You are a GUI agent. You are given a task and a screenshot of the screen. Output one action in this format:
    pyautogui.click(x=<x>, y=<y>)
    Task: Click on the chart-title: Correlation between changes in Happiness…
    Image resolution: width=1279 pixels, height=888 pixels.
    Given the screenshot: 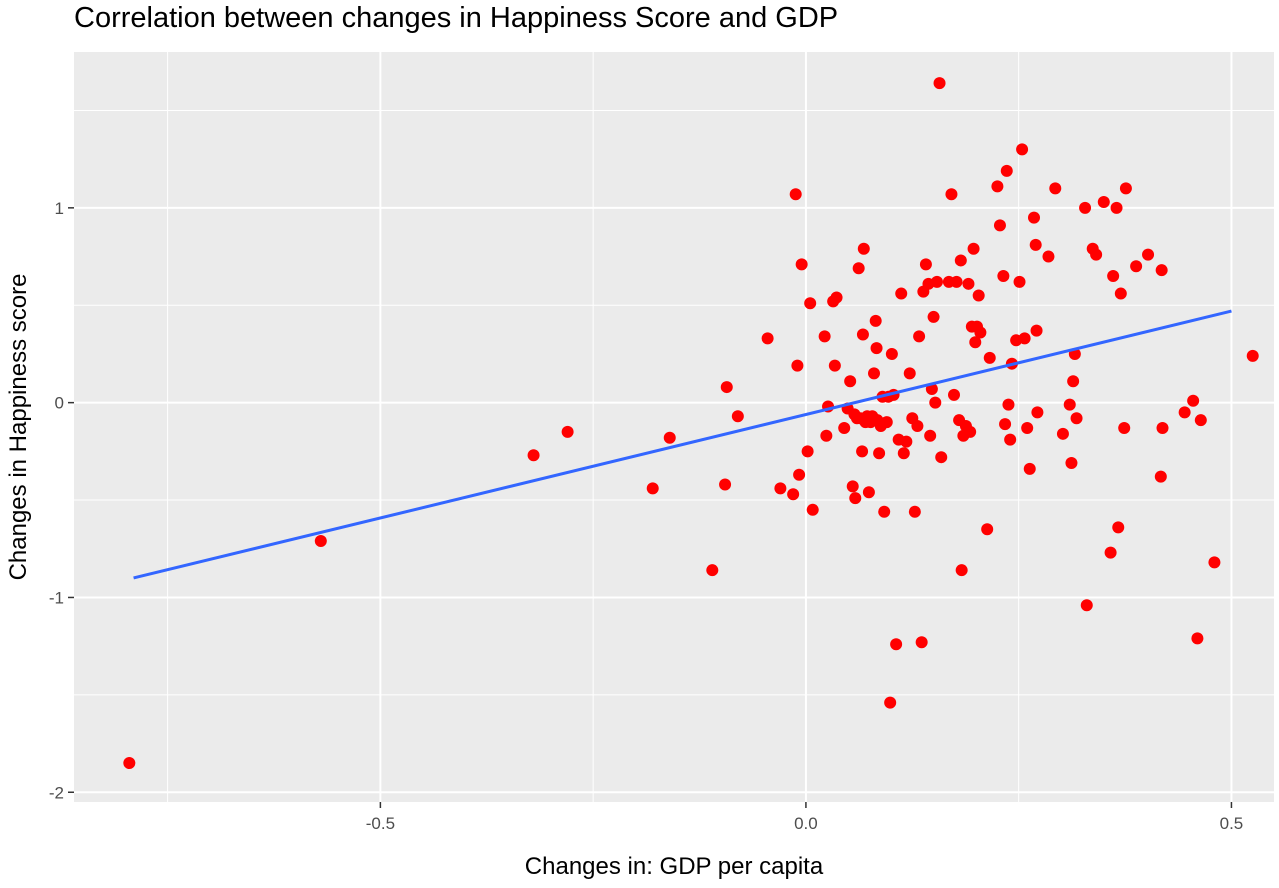 What is the action you would take?
    pyautogui.click(x=456, y=18)
    